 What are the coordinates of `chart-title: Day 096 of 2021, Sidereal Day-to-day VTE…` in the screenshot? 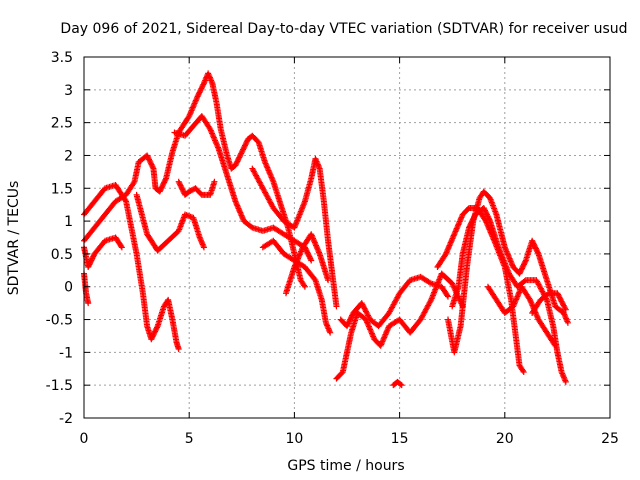 It's located at (343, 29).